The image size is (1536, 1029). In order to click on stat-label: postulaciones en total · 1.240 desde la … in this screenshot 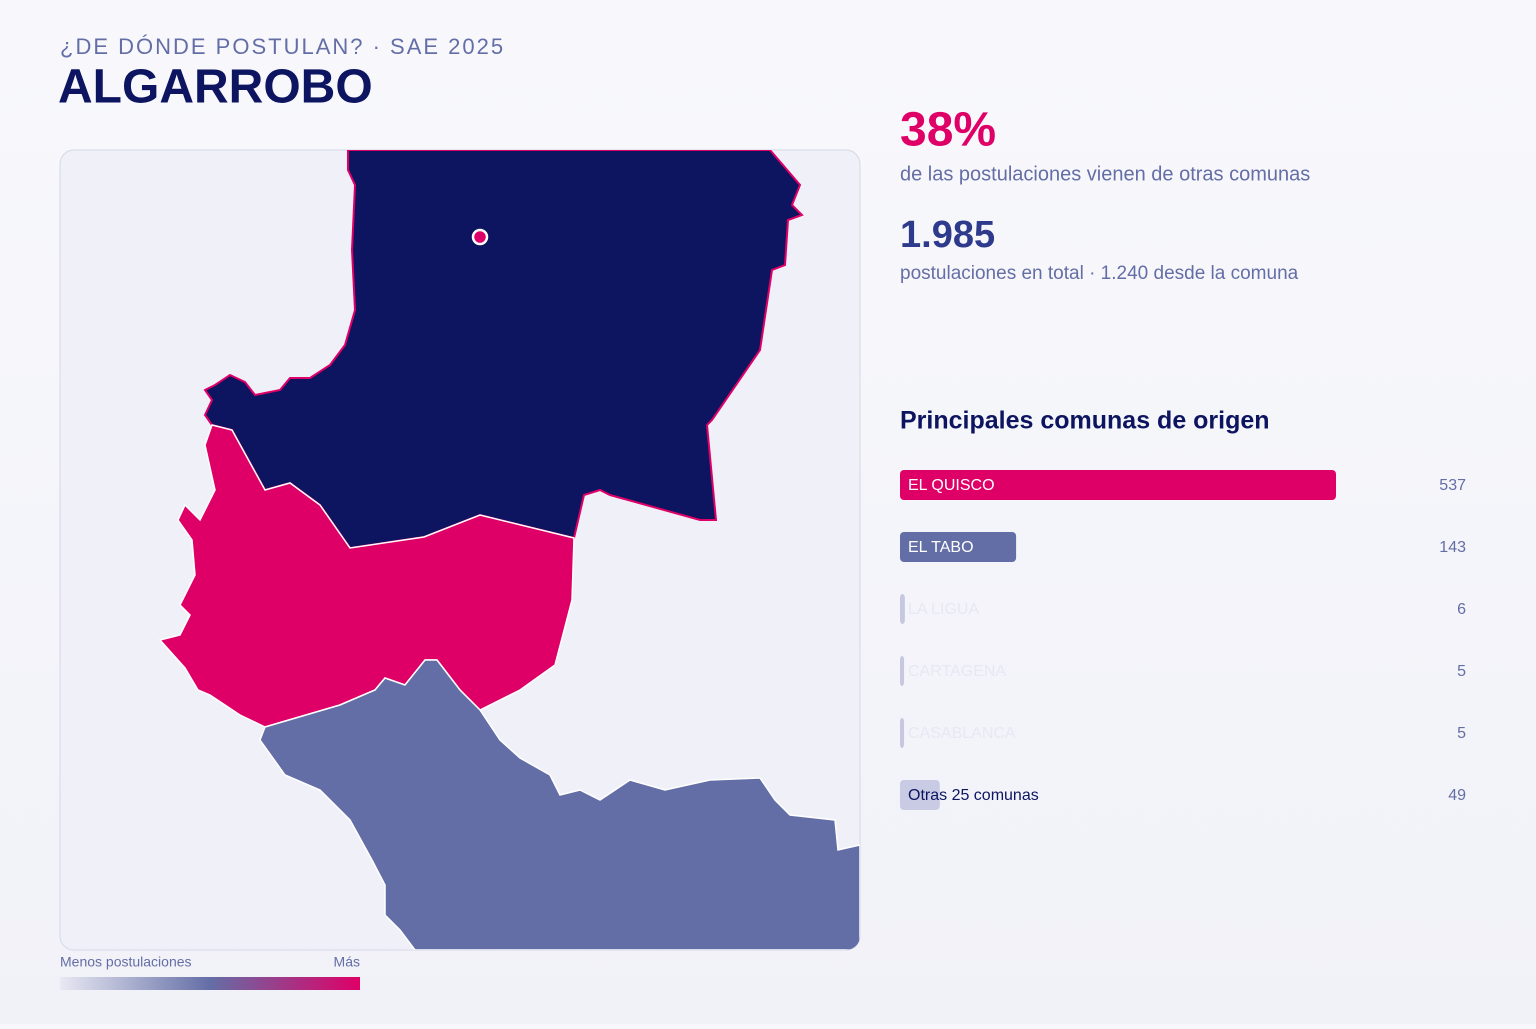, I will do `click(1099, 273)`.